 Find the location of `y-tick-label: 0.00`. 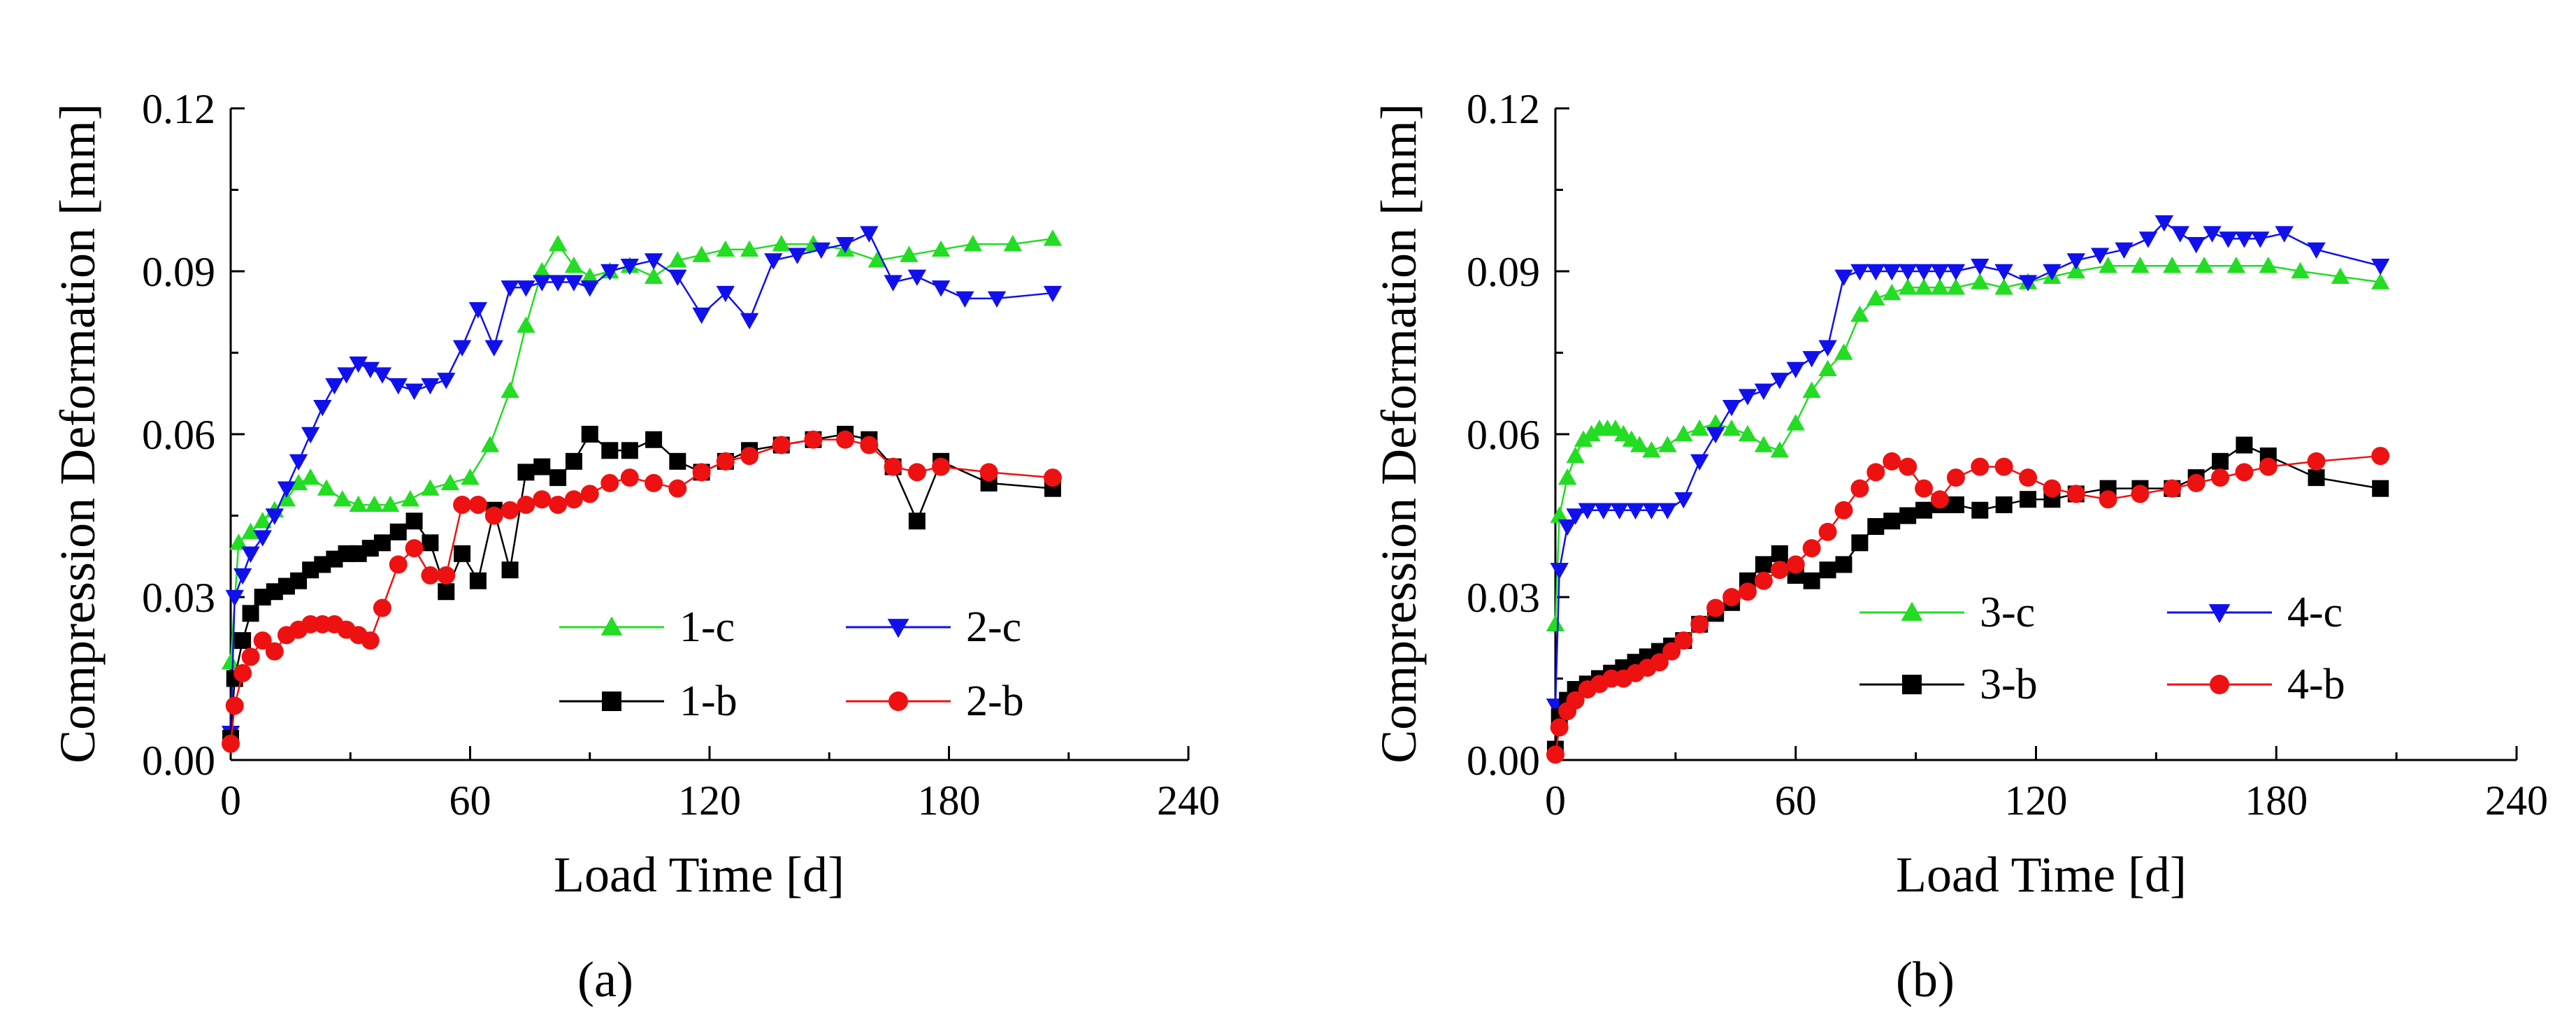

y-tick-label: 0.00 is located at coordinates (178, 761).